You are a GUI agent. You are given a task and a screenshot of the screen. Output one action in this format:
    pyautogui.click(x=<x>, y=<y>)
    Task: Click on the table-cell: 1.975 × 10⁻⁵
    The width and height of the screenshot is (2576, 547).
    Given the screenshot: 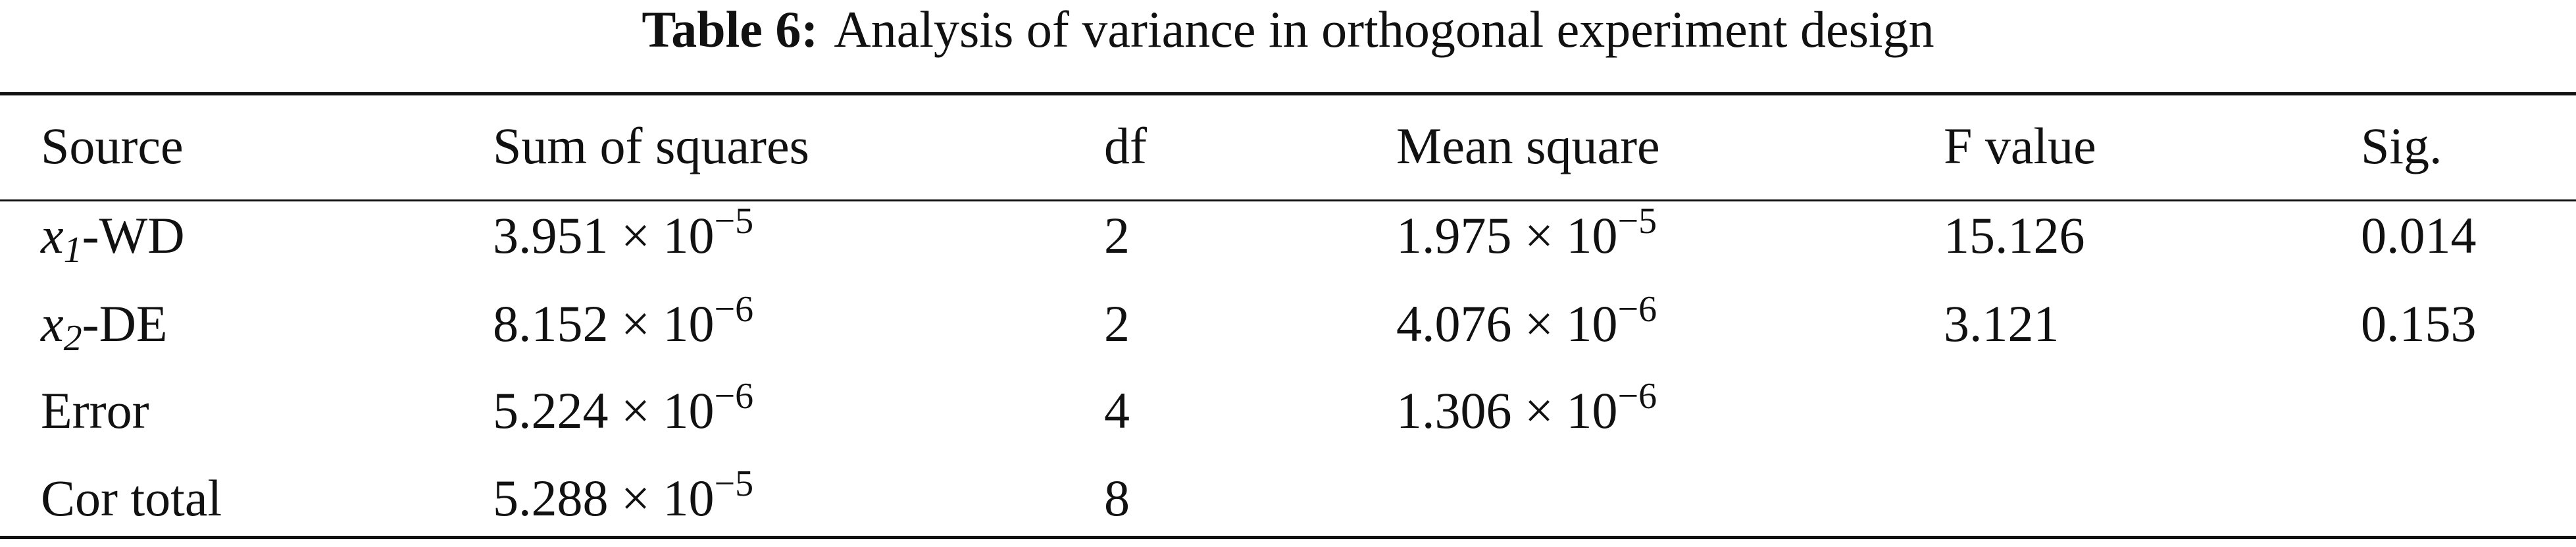 What is the action you would take?
    pyautogui.click(x=1526, y=236)
    